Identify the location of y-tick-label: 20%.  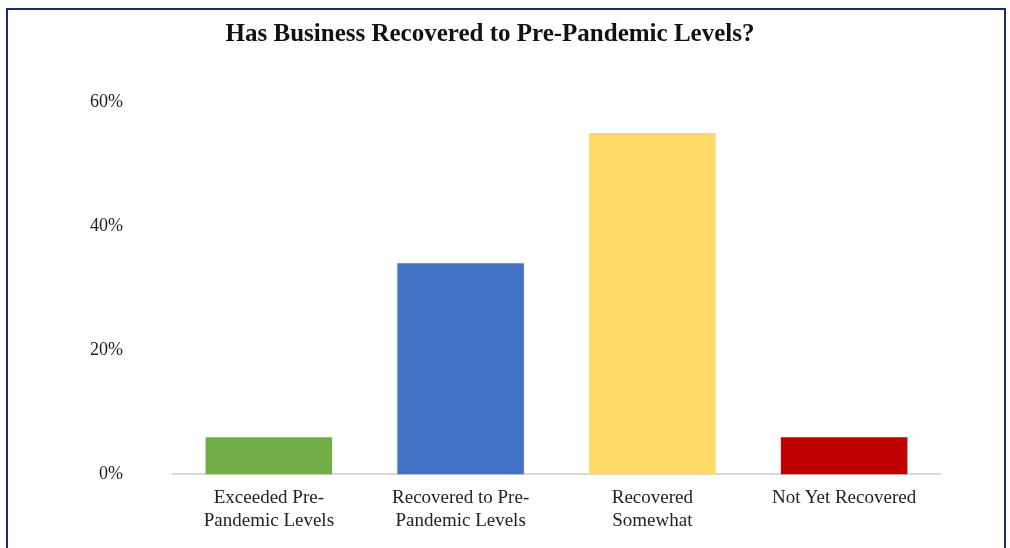
(106, 349).